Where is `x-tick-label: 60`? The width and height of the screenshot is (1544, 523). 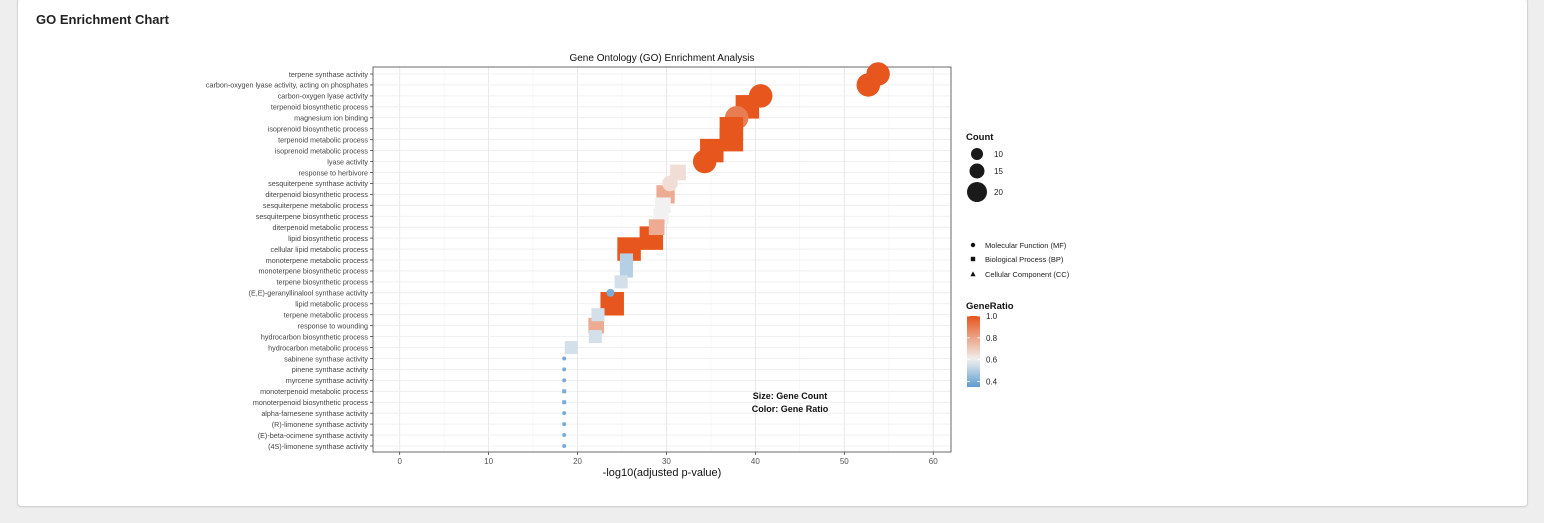 x-tick-label: 60 is located at coordinates (933, 461).